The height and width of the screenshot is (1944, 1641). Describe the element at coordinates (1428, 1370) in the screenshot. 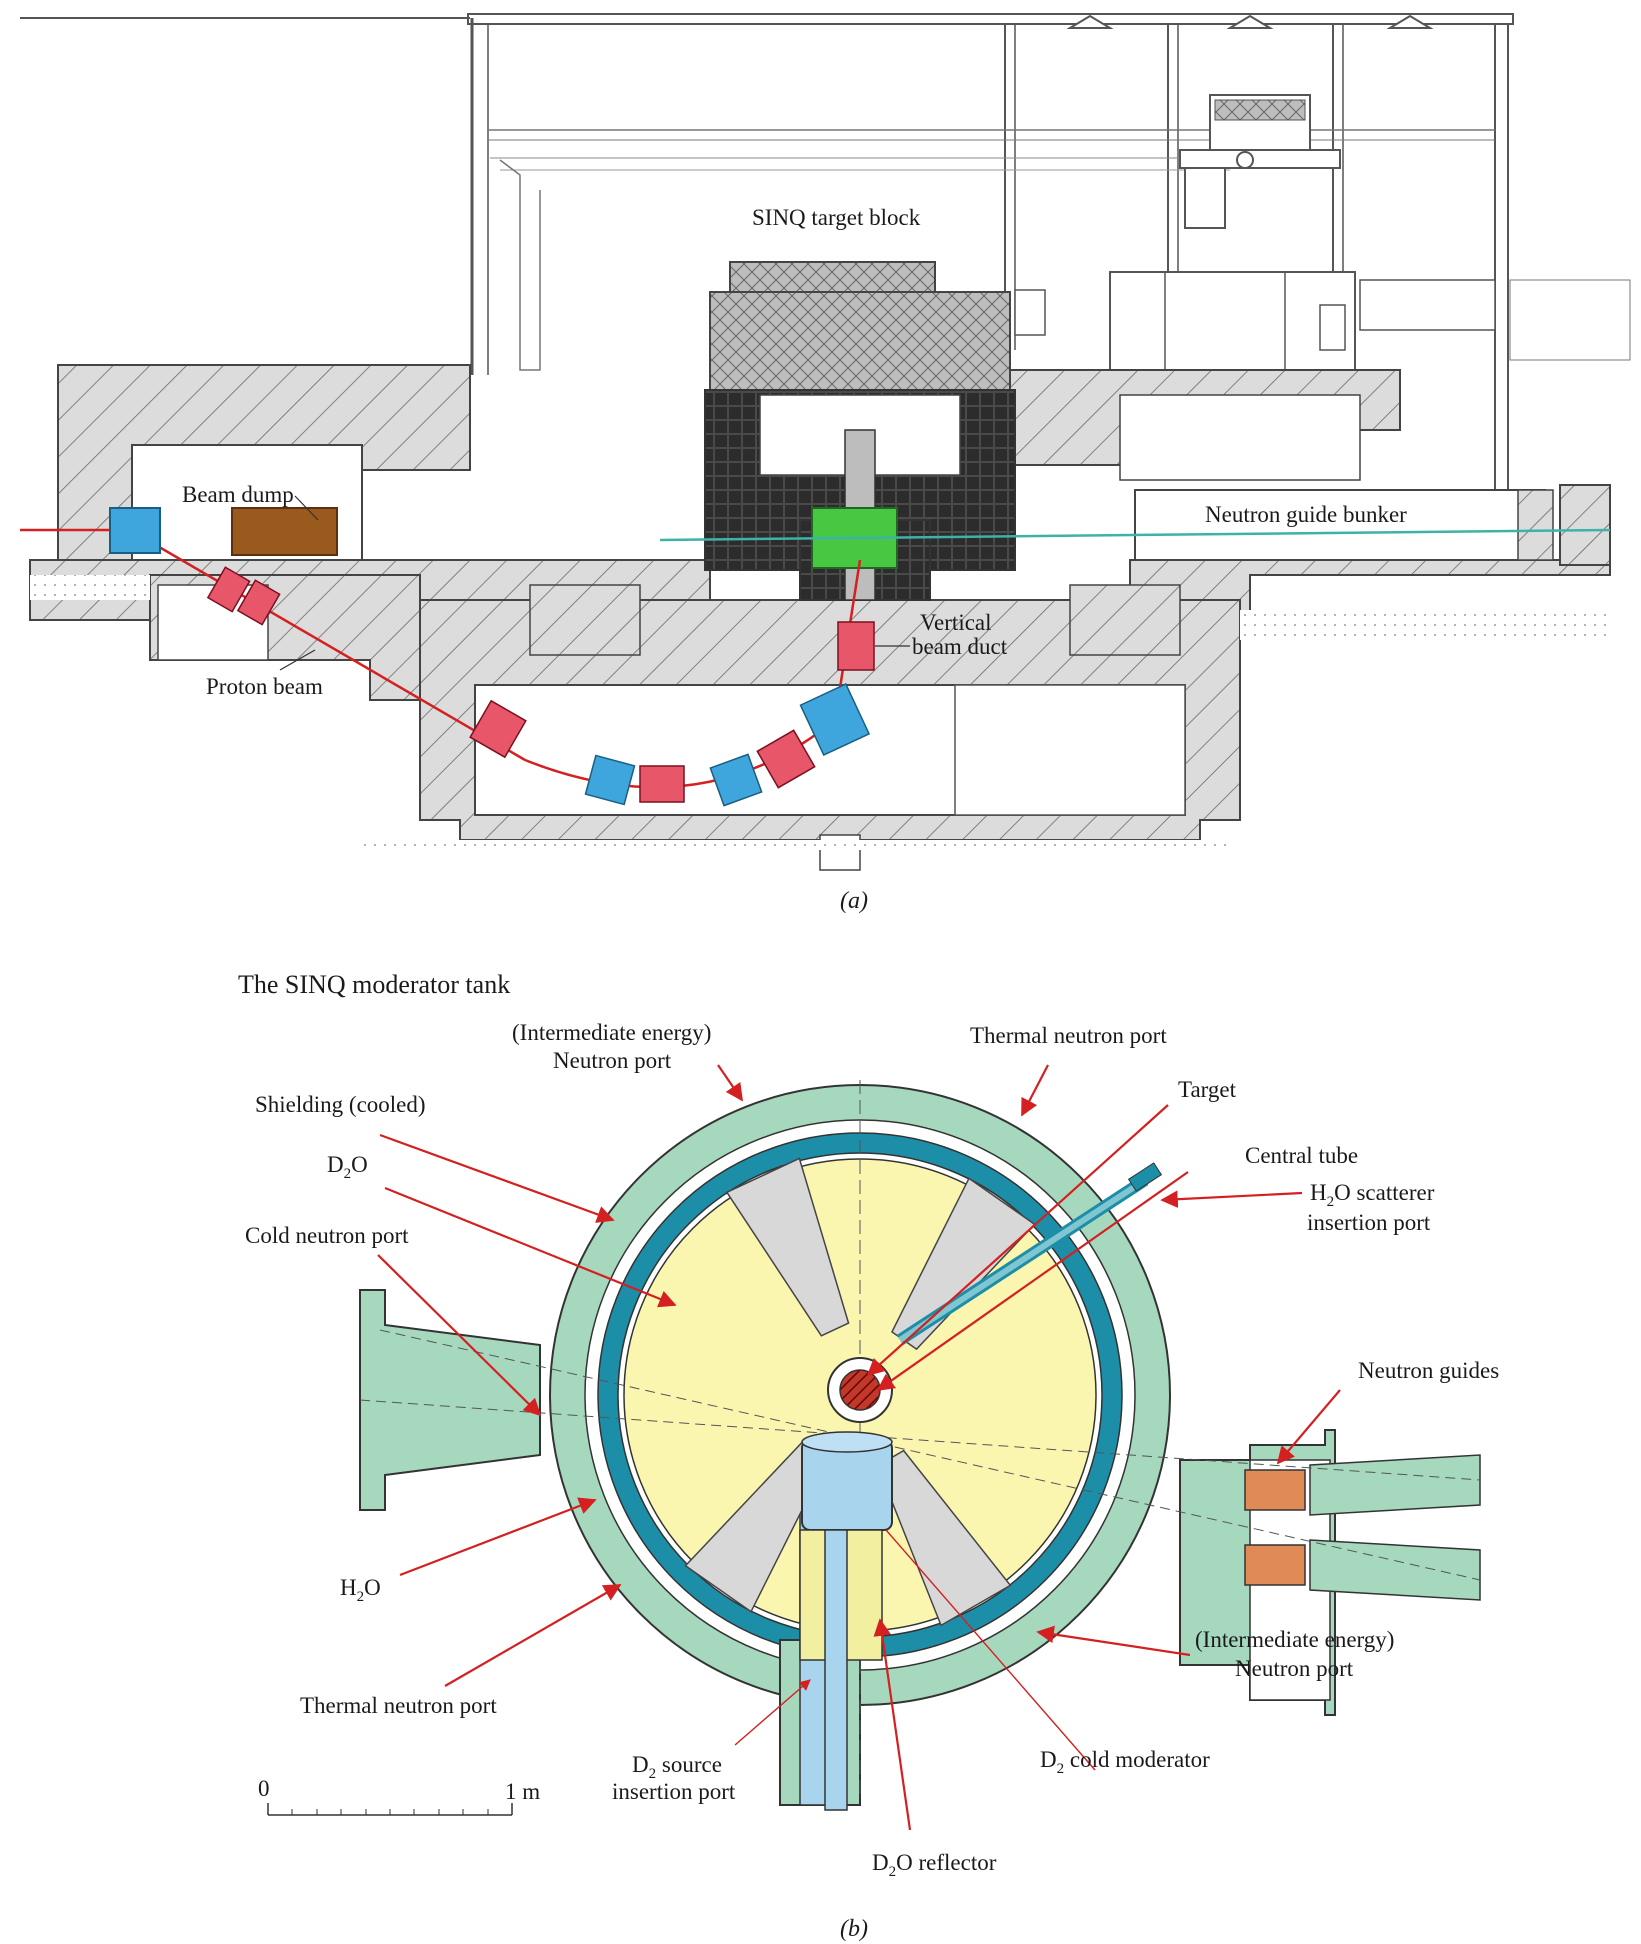

I see `label-neutron-guides: Neutron guides` at that location.